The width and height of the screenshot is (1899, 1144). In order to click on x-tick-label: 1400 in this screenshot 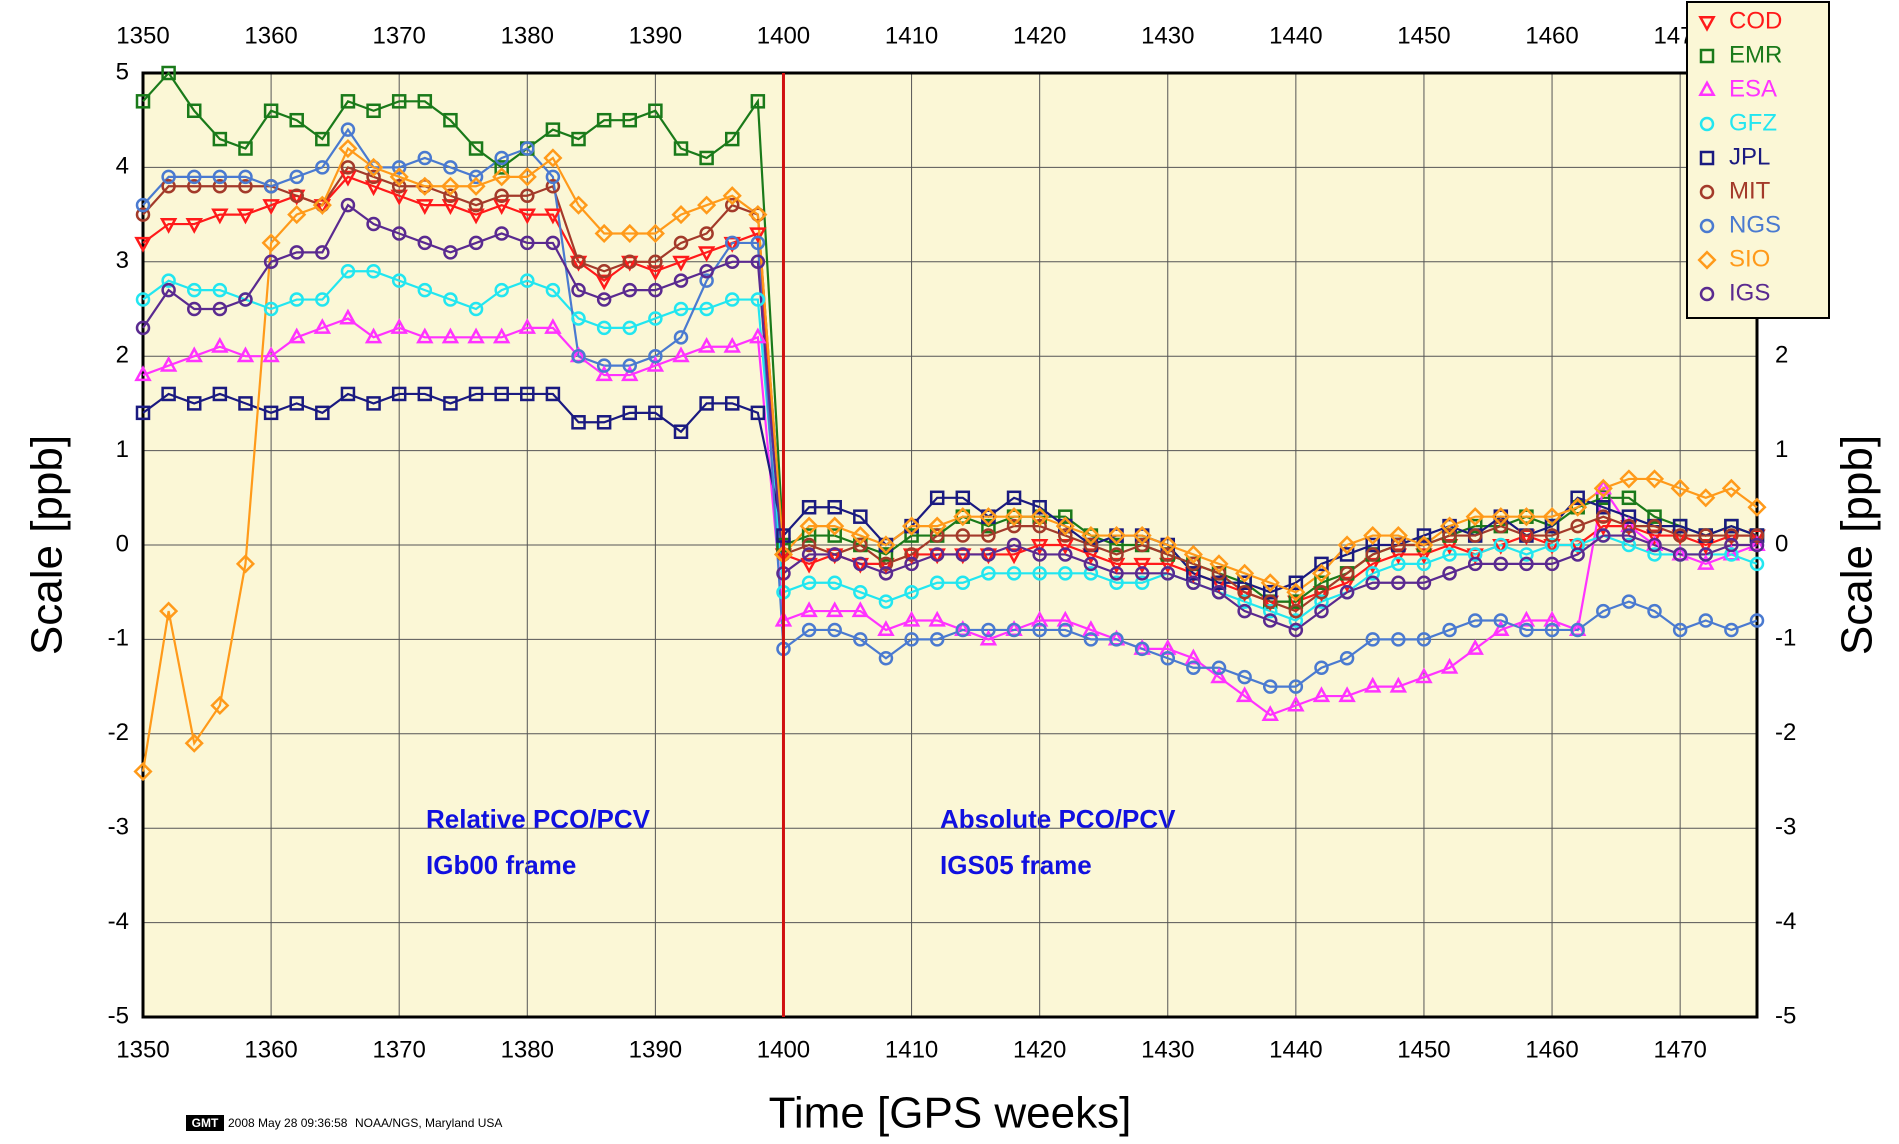, I will do `click(783, 1049)`.